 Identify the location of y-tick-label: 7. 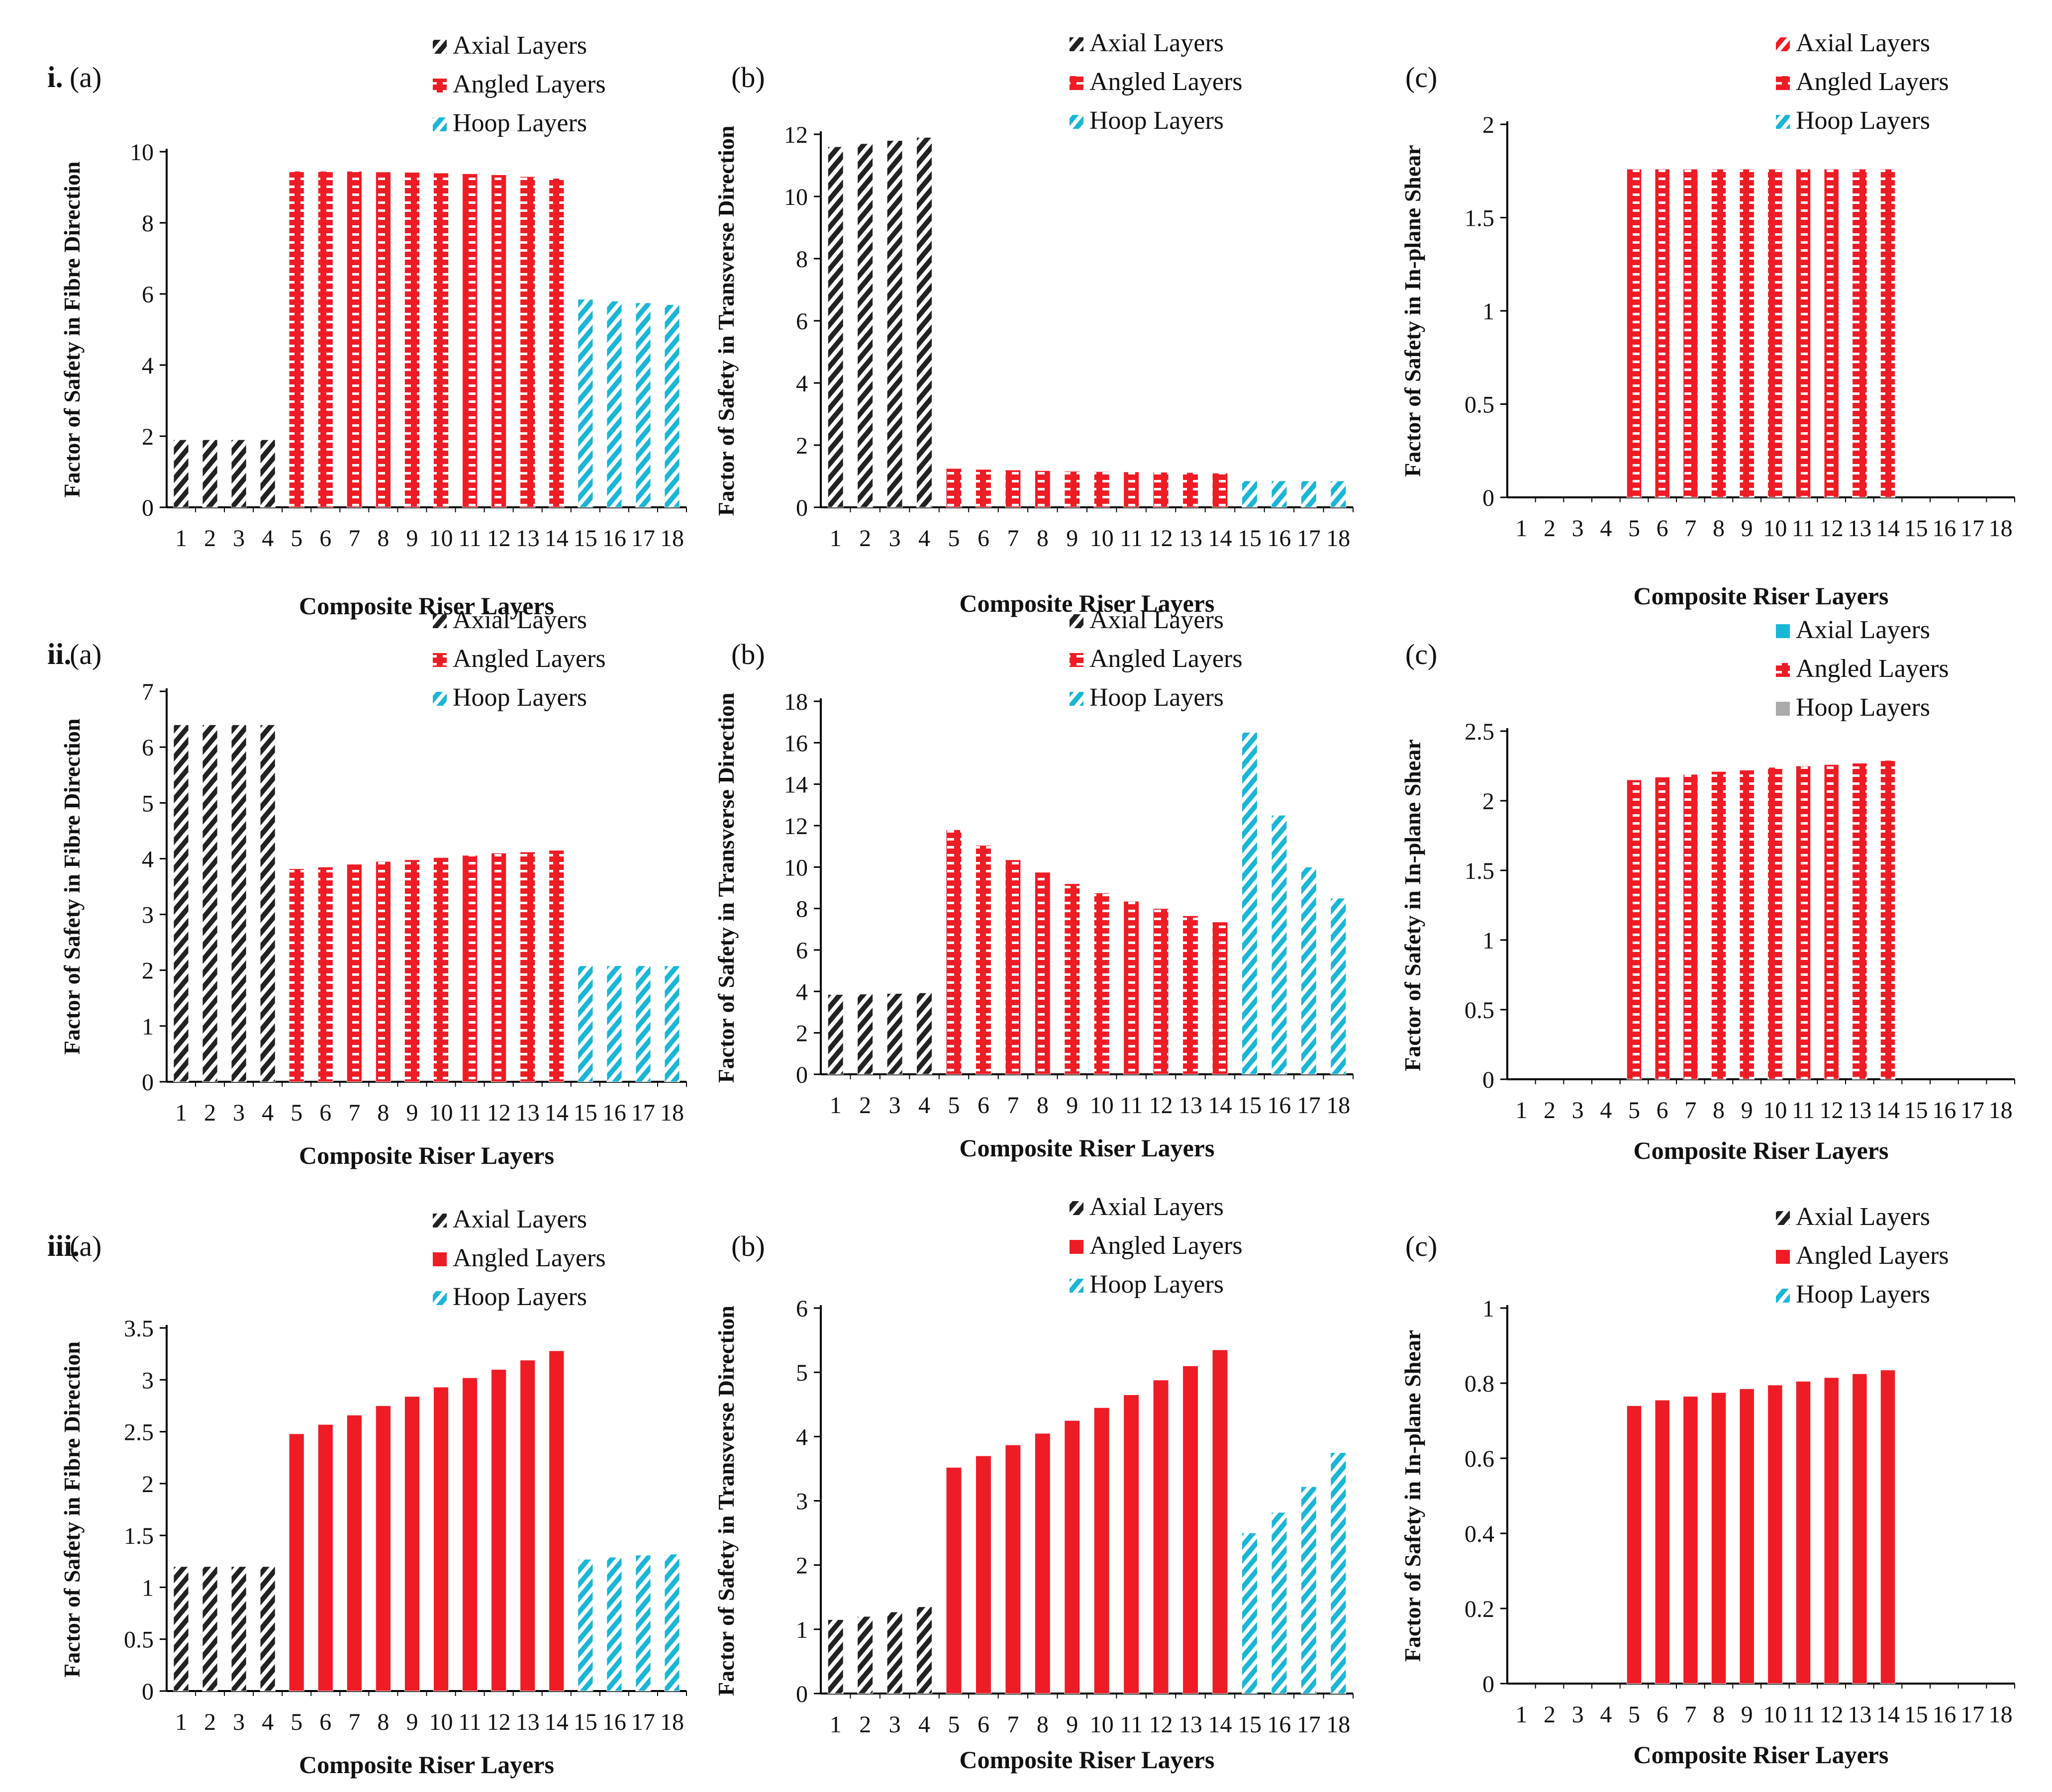
(148, 692).